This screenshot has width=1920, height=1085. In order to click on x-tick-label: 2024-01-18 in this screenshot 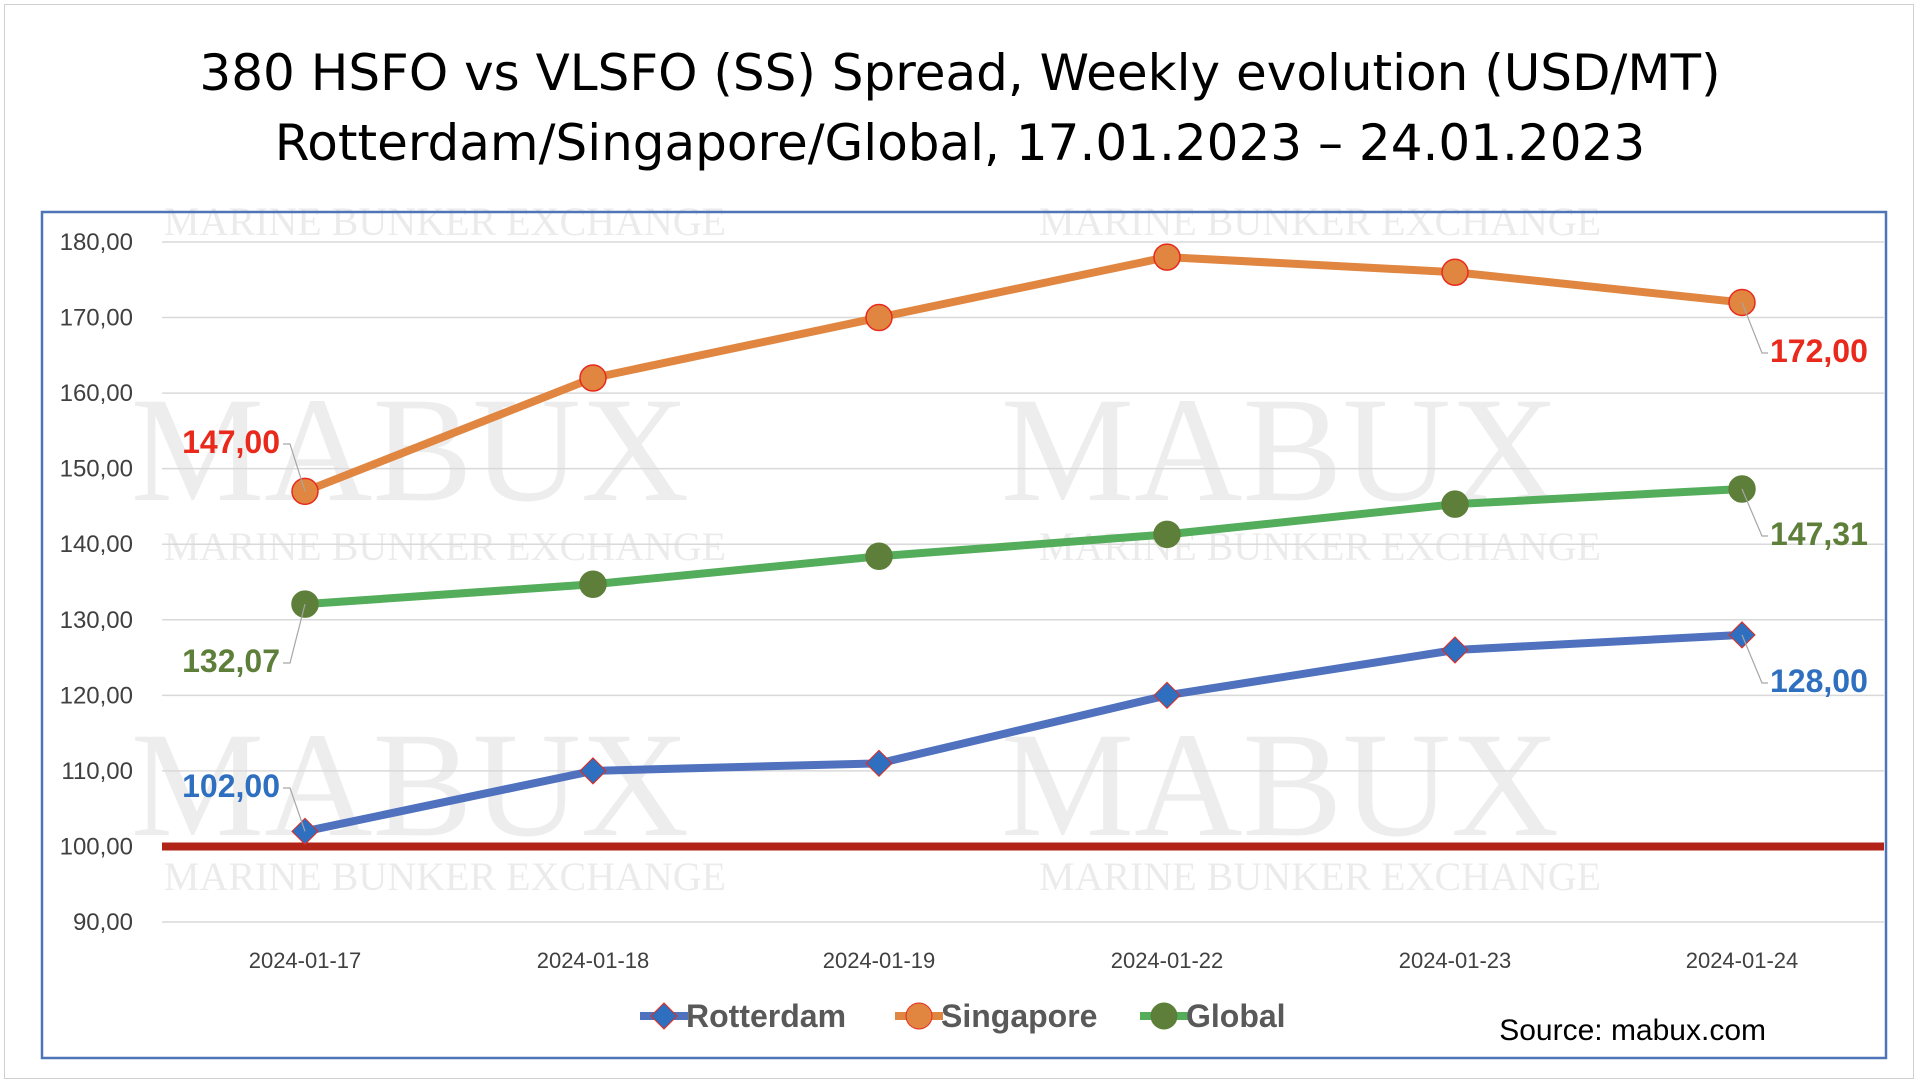, I will do `click(593, 960)`.